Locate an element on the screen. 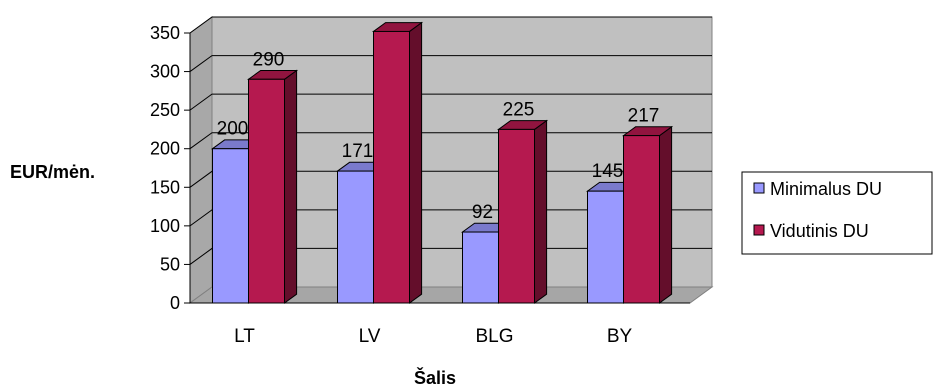 This screenshot has height=388, width=935. data-label: 225 is located at coordinates (519, 109).